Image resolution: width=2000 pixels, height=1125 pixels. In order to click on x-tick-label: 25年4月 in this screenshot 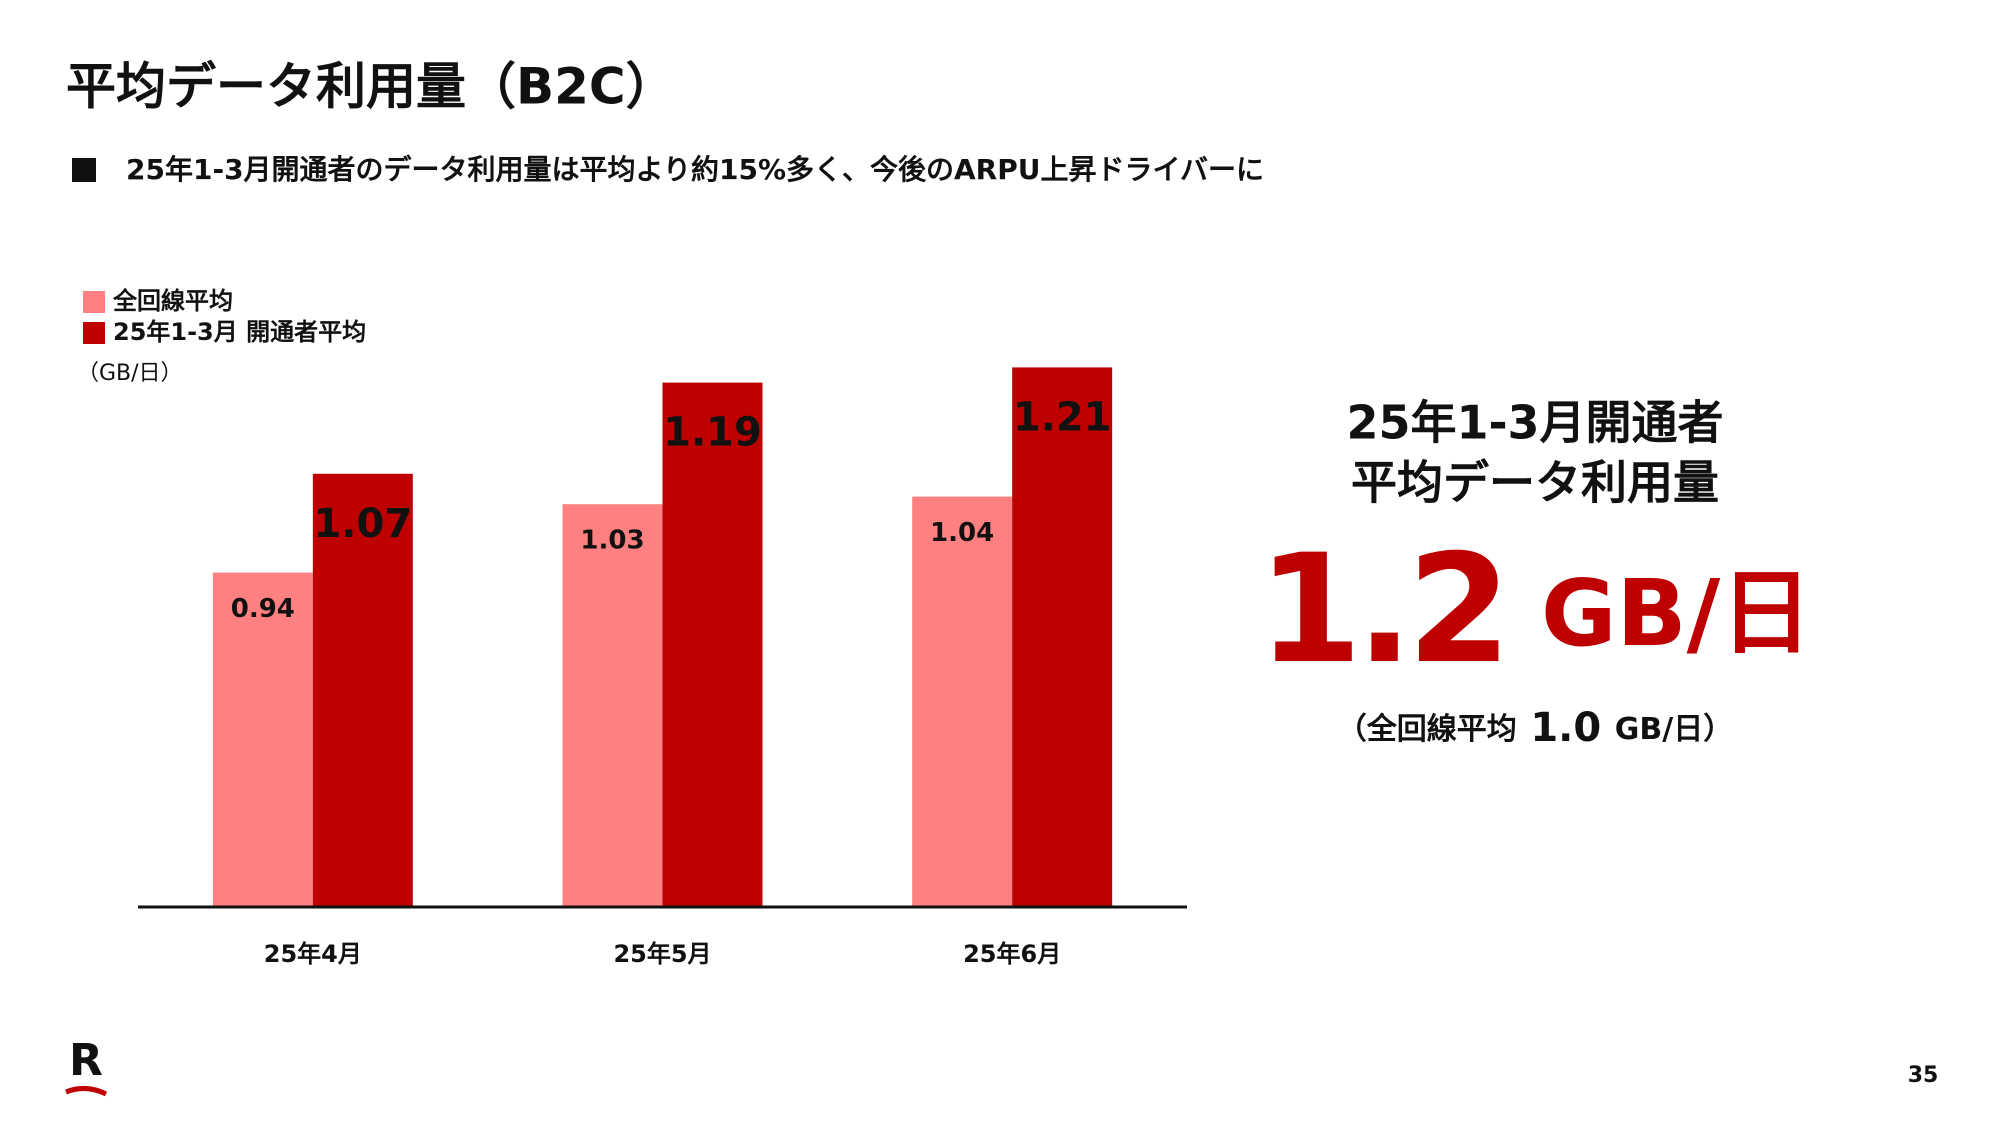, I will do `click(313, 954)`.